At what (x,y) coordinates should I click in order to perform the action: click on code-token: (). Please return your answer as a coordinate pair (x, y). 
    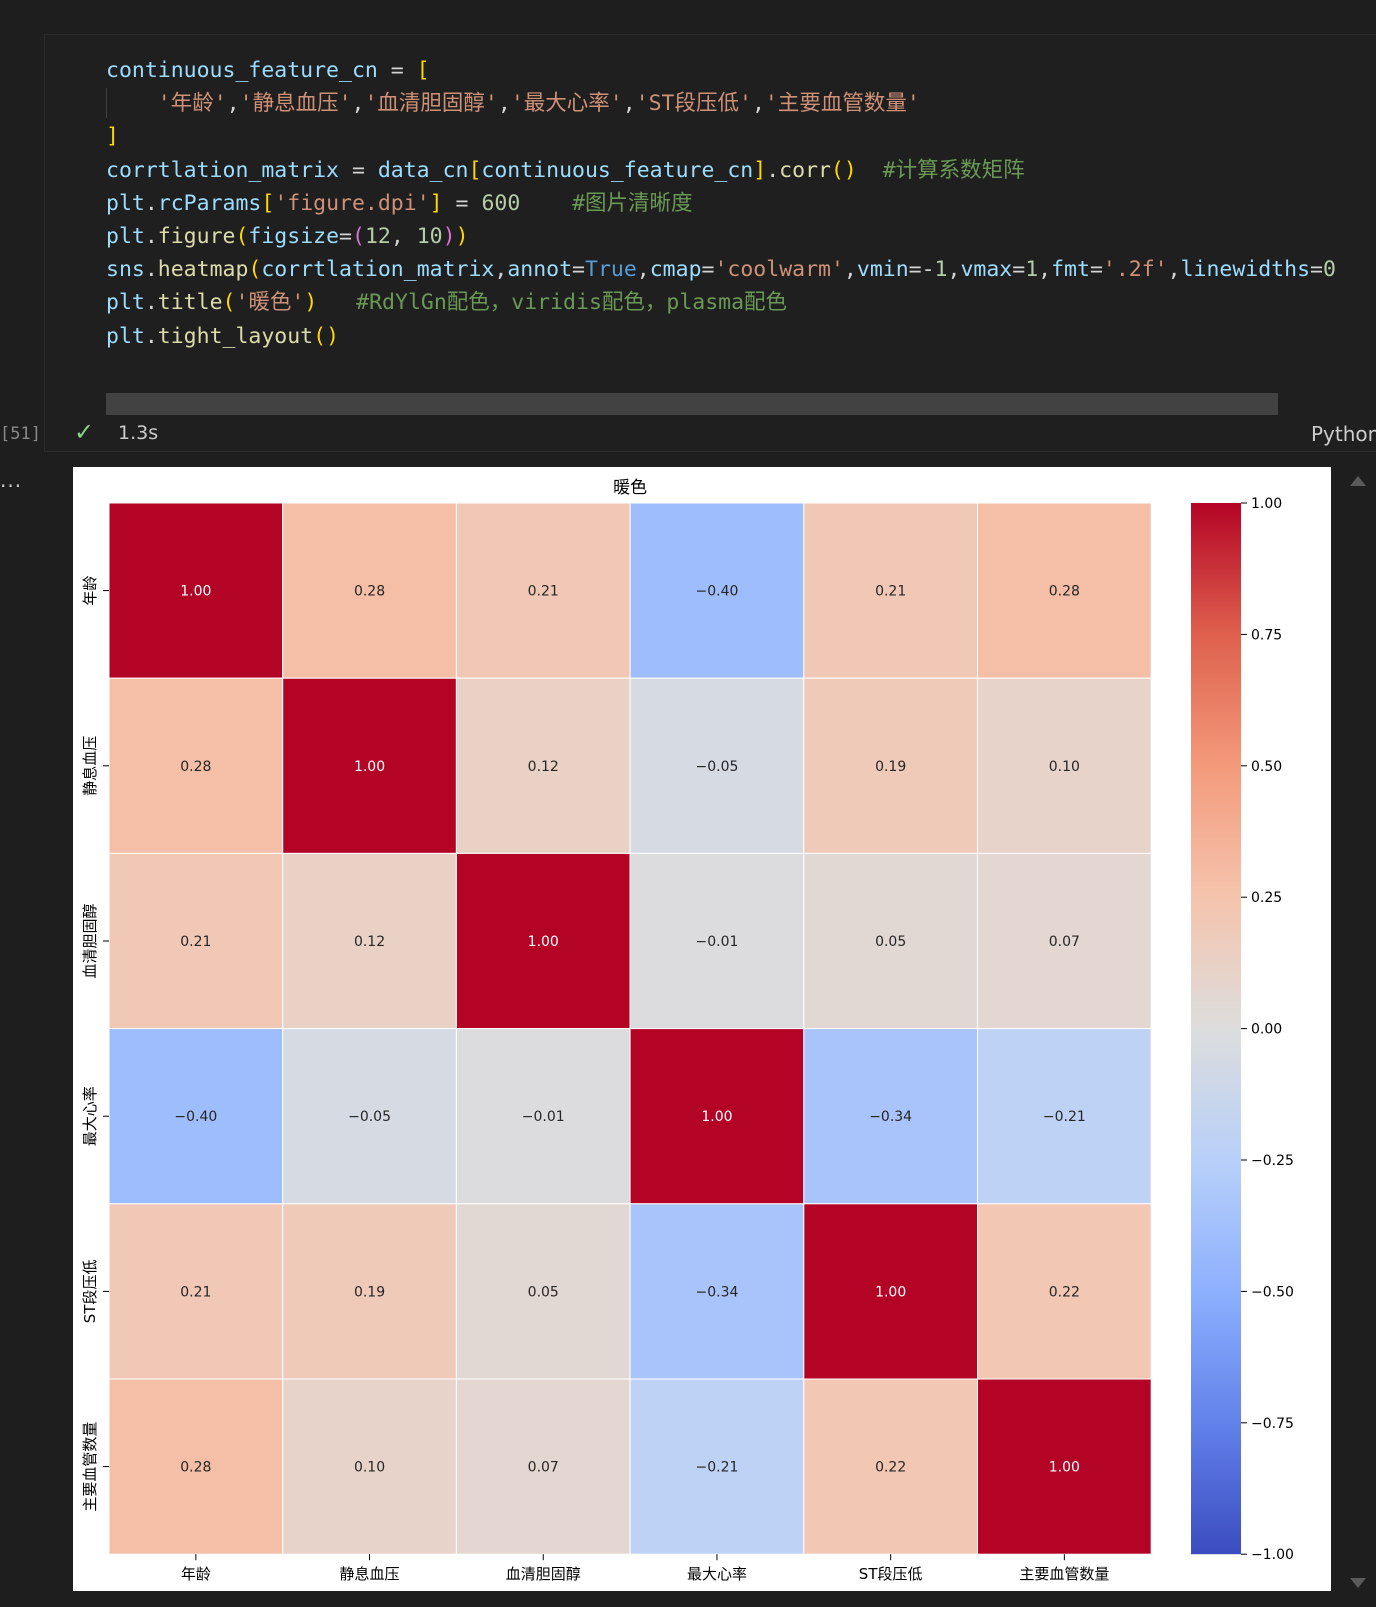
    Looking at the image, I should click on (326, 336).